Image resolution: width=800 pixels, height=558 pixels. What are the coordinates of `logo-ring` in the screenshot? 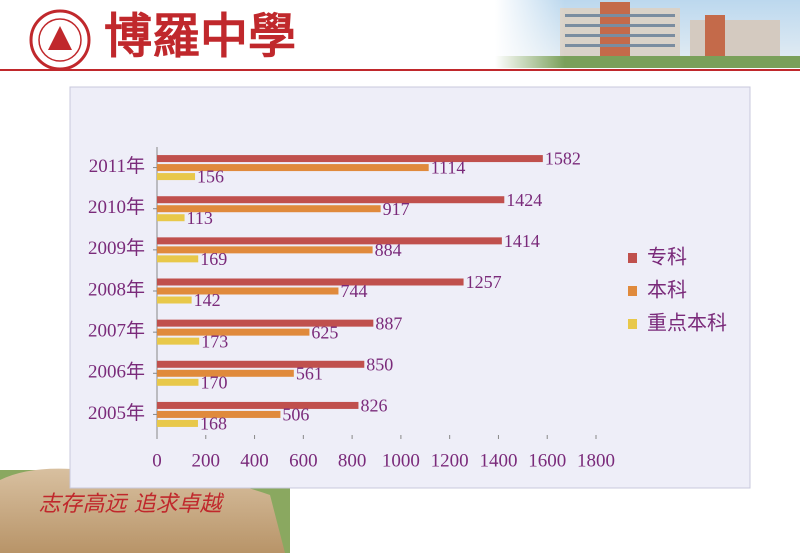 It's located at (60, 40).